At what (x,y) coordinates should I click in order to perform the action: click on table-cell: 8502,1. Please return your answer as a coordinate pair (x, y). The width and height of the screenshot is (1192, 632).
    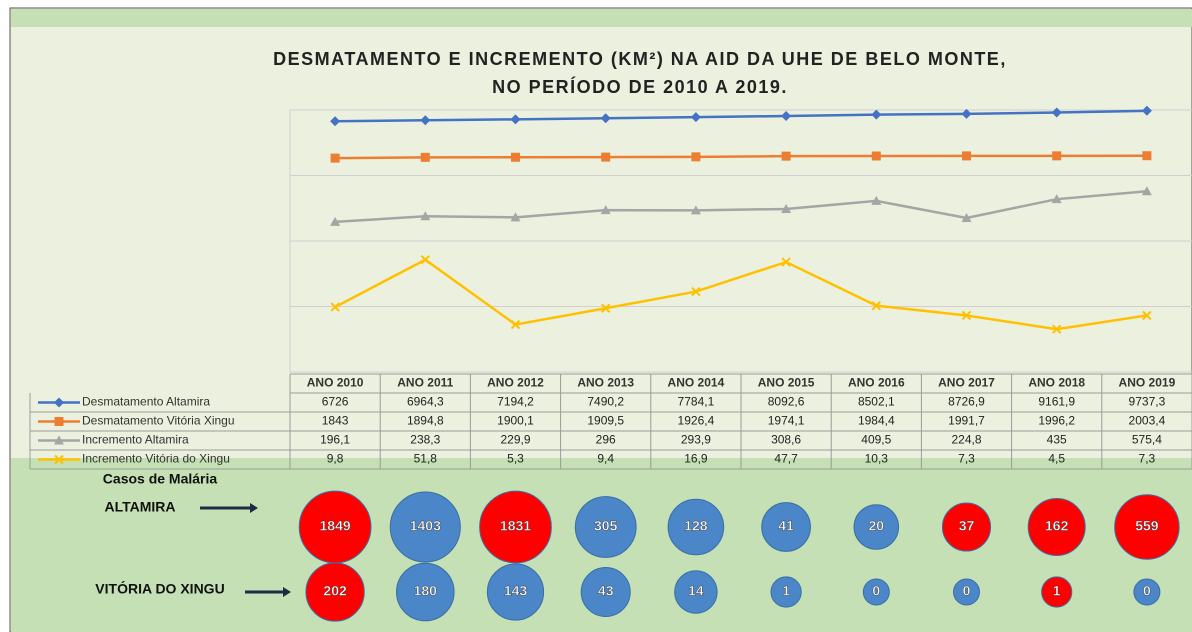
    Looking at the image, I should click on (876, 402).